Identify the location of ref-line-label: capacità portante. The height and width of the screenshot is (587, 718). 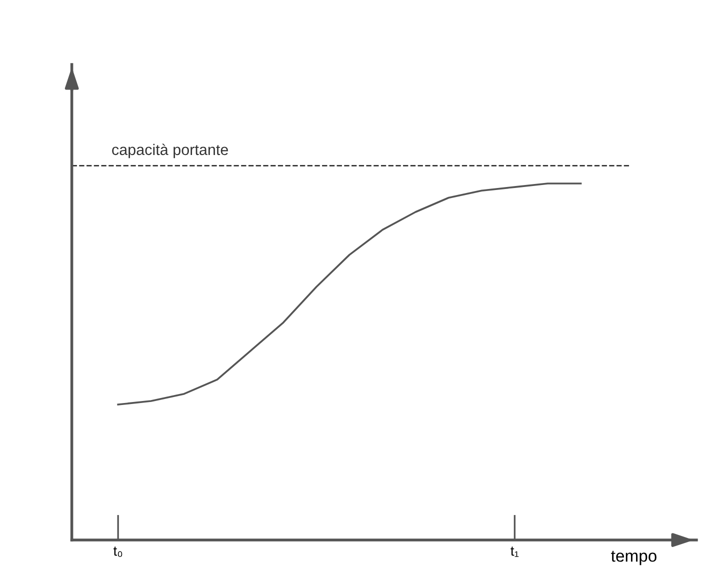
(170, 151).